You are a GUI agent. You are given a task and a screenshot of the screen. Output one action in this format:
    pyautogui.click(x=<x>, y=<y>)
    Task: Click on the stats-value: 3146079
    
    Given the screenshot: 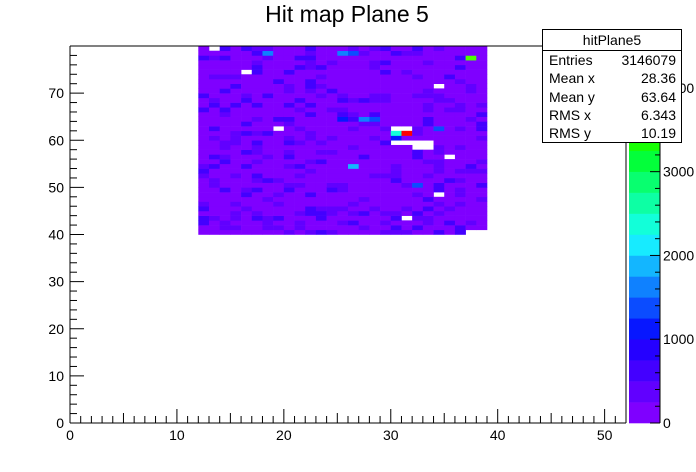 What is the action you would take?
    pyautogui.click(x=648, y=60)
    